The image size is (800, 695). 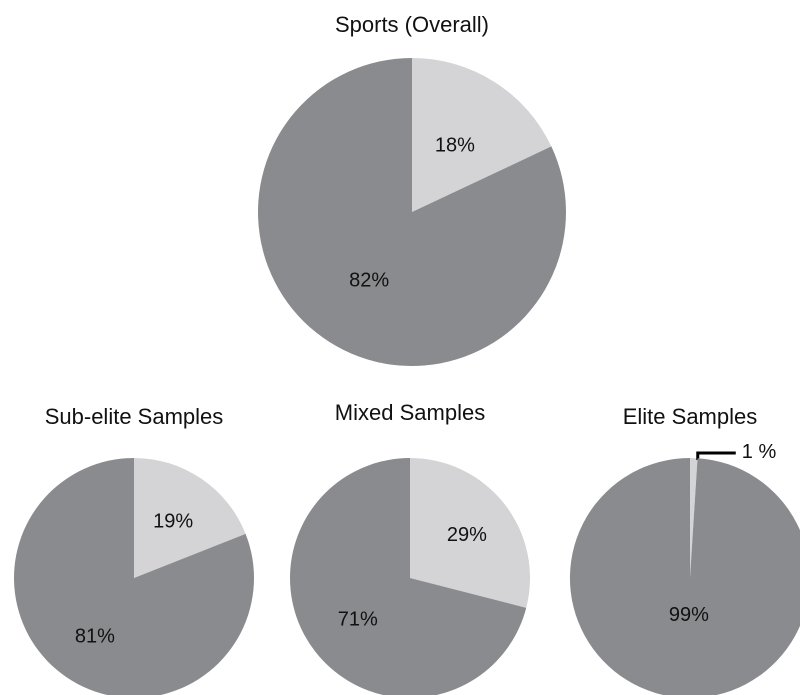 I want to click on pie-mixed-samples: 29% 71% Mixed Samples, so click(x=410, y=547).